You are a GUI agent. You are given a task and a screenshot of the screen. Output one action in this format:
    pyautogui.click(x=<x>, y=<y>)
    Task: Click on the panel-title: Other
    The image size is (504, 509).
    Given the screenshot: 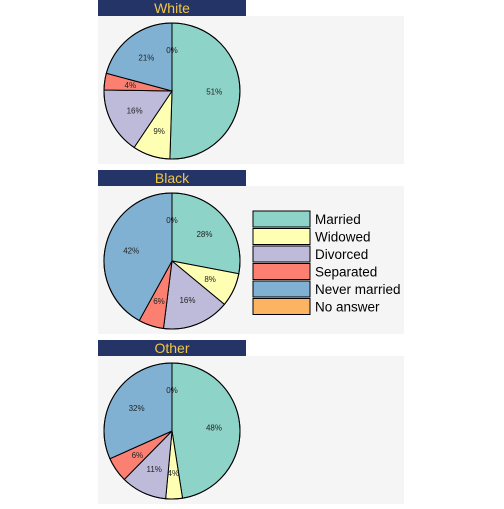 What is the action you would take?
    pyautogui.click(x=171, y=348)
    